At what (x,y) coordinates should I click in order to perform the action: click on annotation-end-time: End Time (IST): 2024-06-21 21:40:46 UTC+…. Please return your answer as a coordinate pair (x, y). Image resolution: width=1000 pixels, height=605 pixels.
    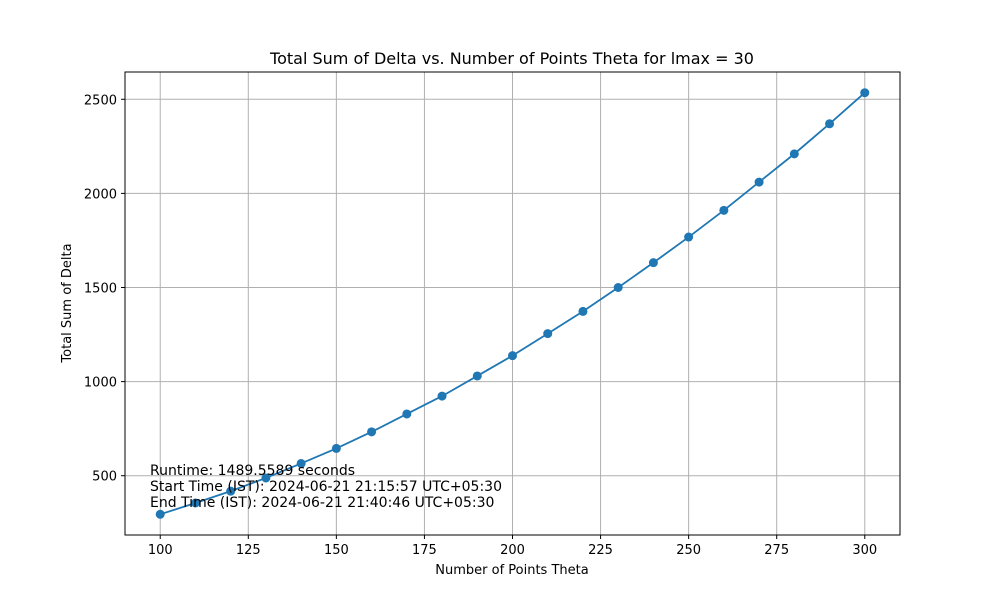
    Looking at the image, I should click on (322, 503).